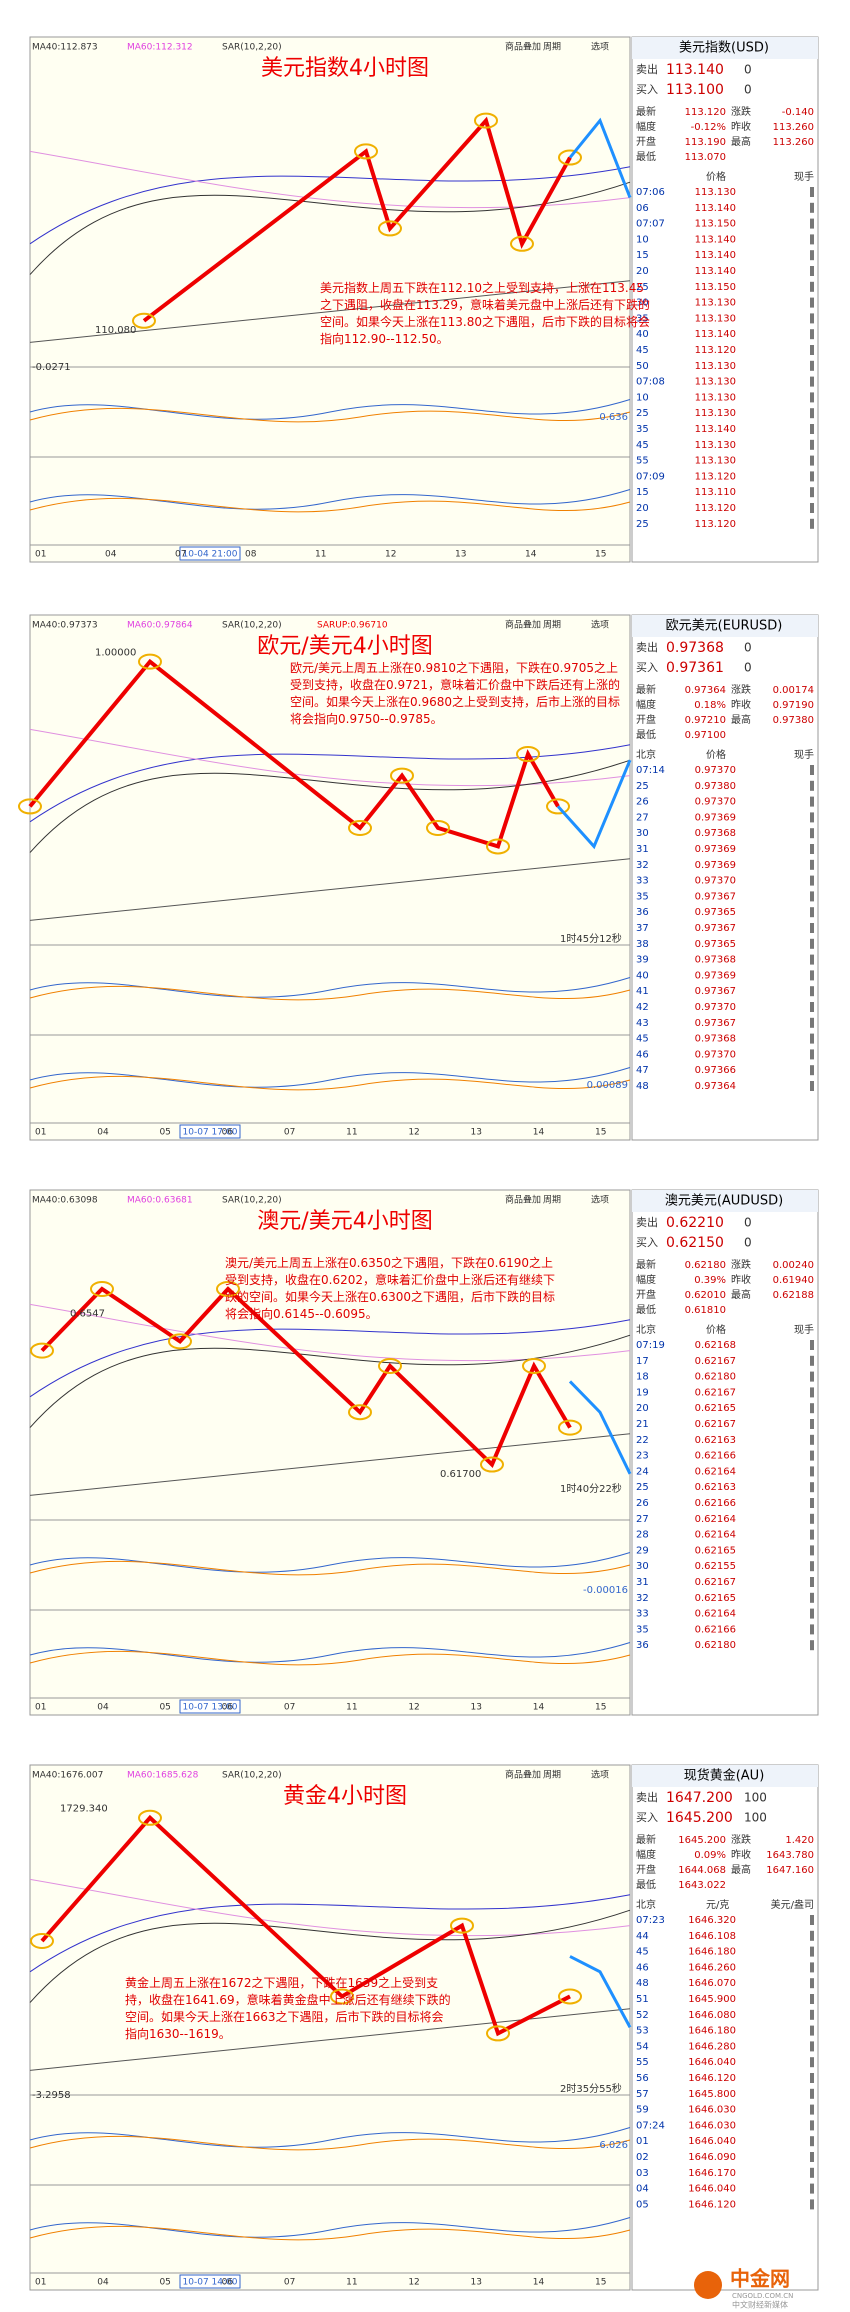 The height and width of the screenshot is (2312, 850). I want to click on list-header: 元/克, so click(717, 1905).